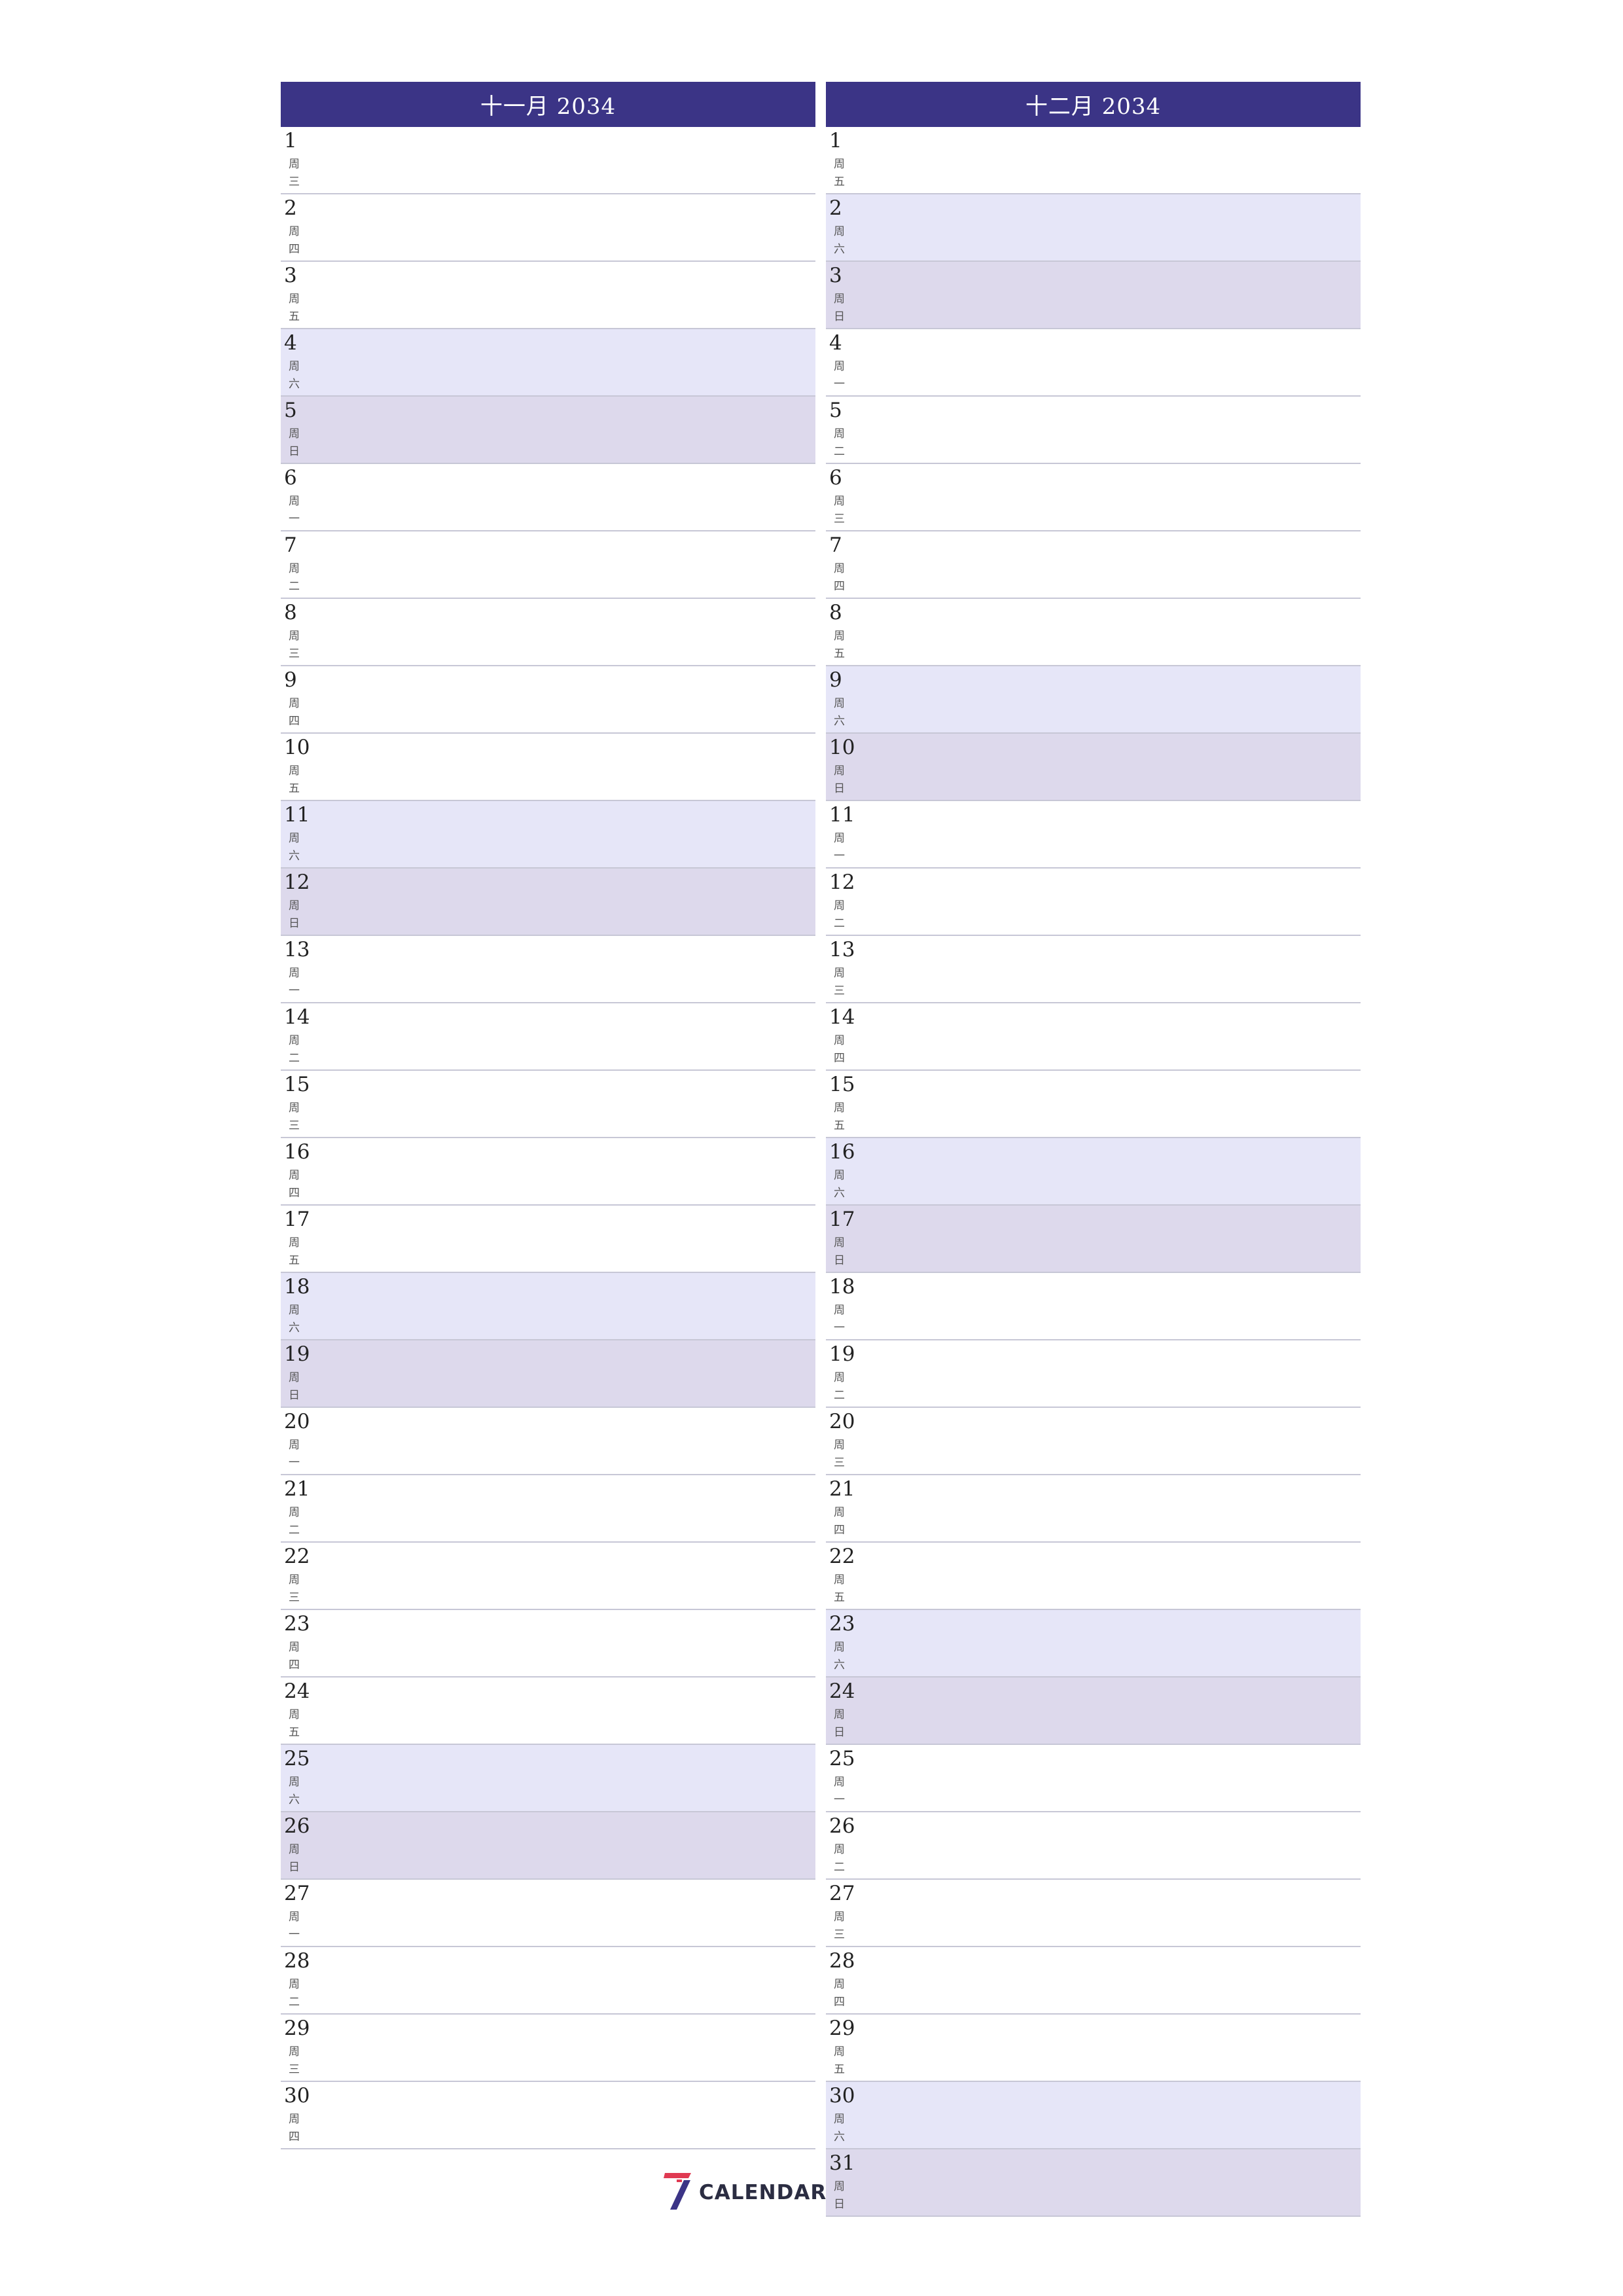  Describe the element at coordinates (548, 1576) in the screenshot. I see `day-row: 22 周三` at that location.